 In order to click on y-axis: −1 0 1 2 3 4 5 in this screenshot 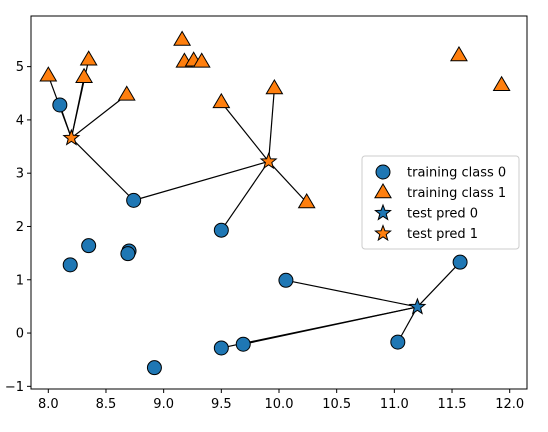, I will do `click(18, 227)`.